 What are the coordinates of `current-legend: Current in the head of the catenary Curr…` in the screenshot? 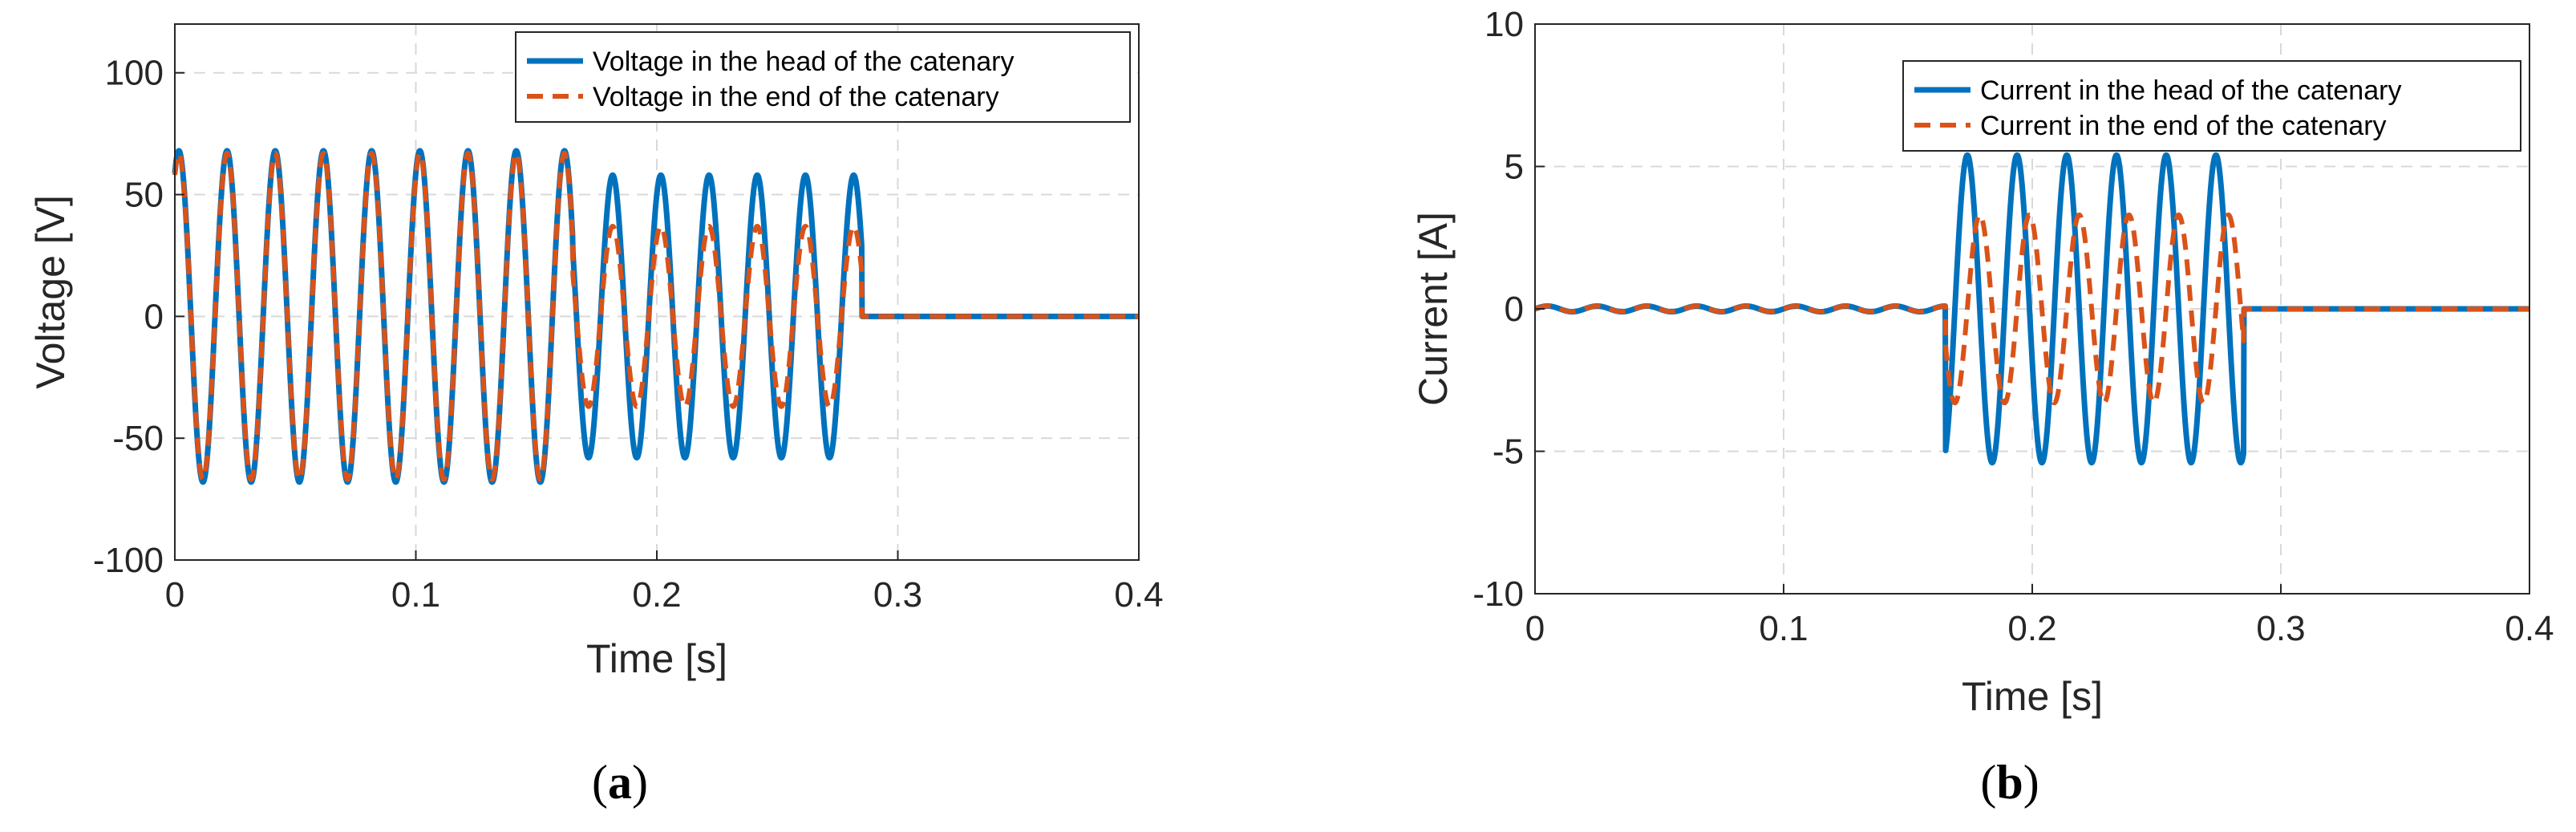 It's located at (2211, 106).